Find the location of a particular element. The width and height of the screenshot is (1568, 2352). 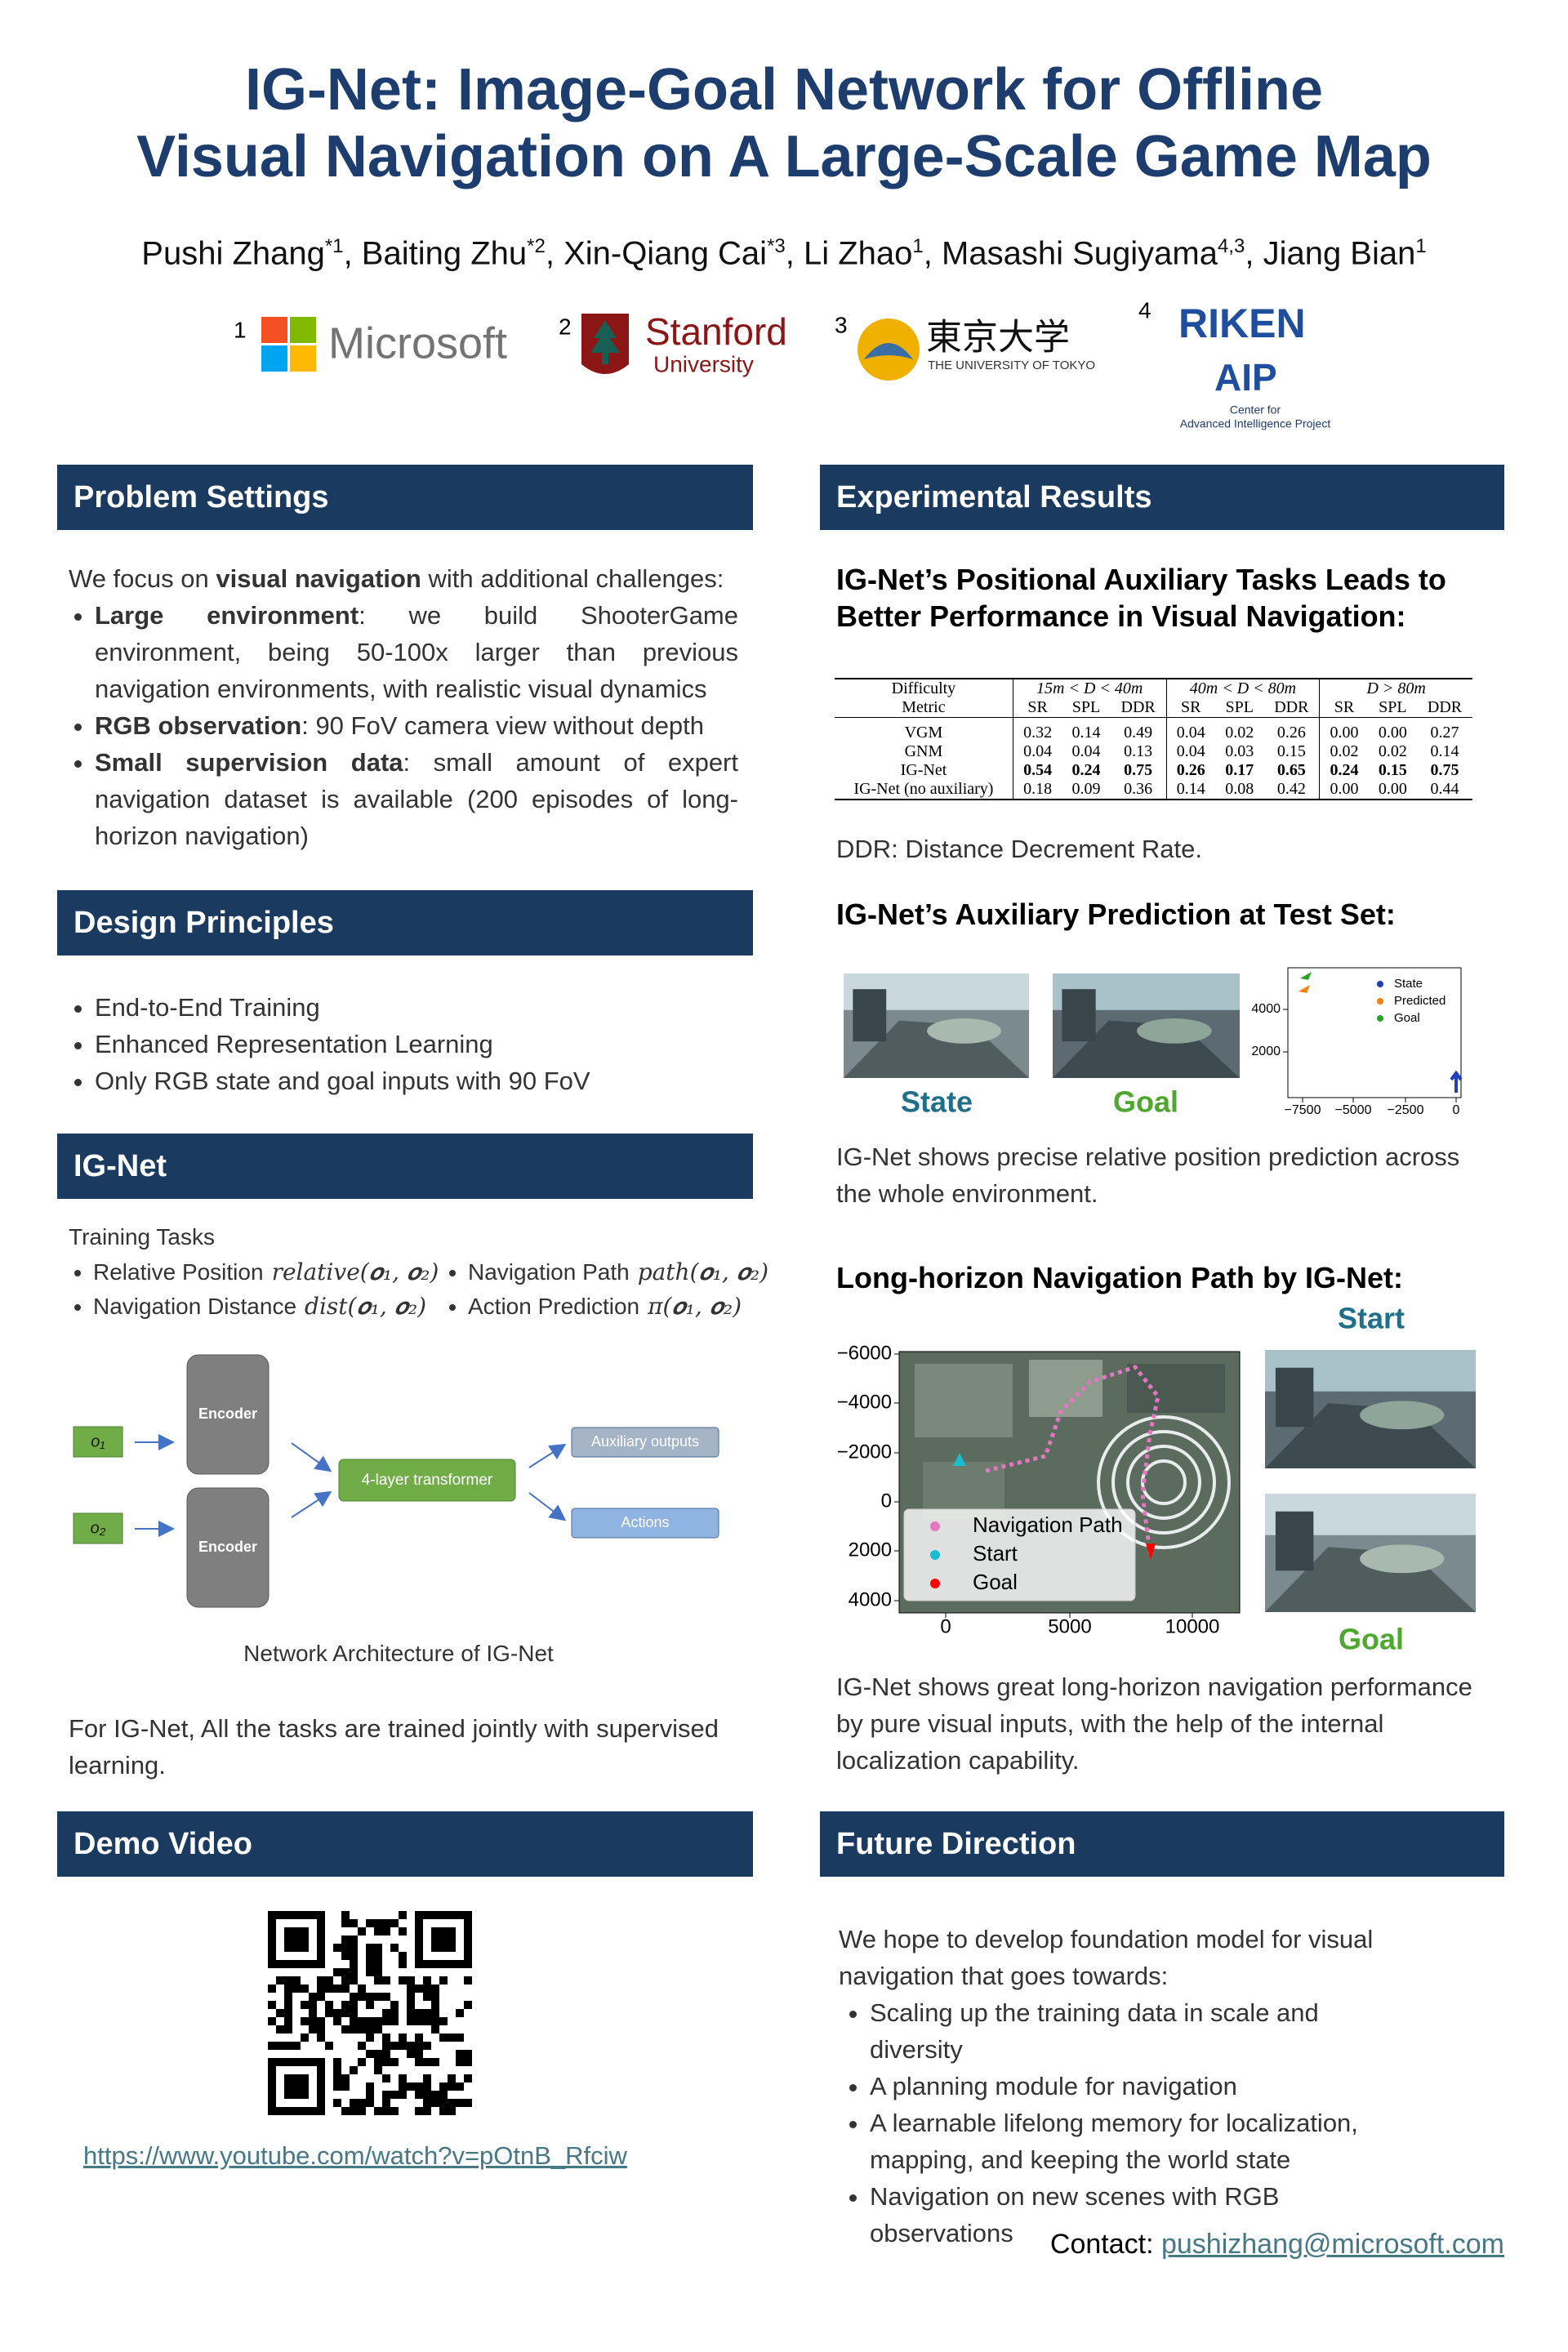

table-cell: VGM is located at coordinates (924, 729).